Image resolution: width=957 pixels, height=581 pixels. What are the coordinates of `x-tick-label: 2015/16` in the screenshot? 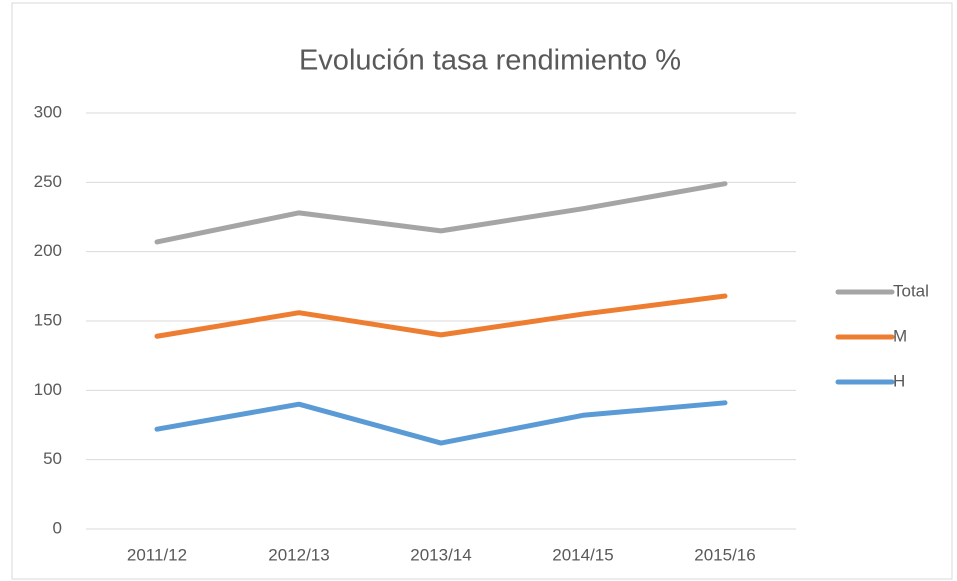 It's located at (724, 554).